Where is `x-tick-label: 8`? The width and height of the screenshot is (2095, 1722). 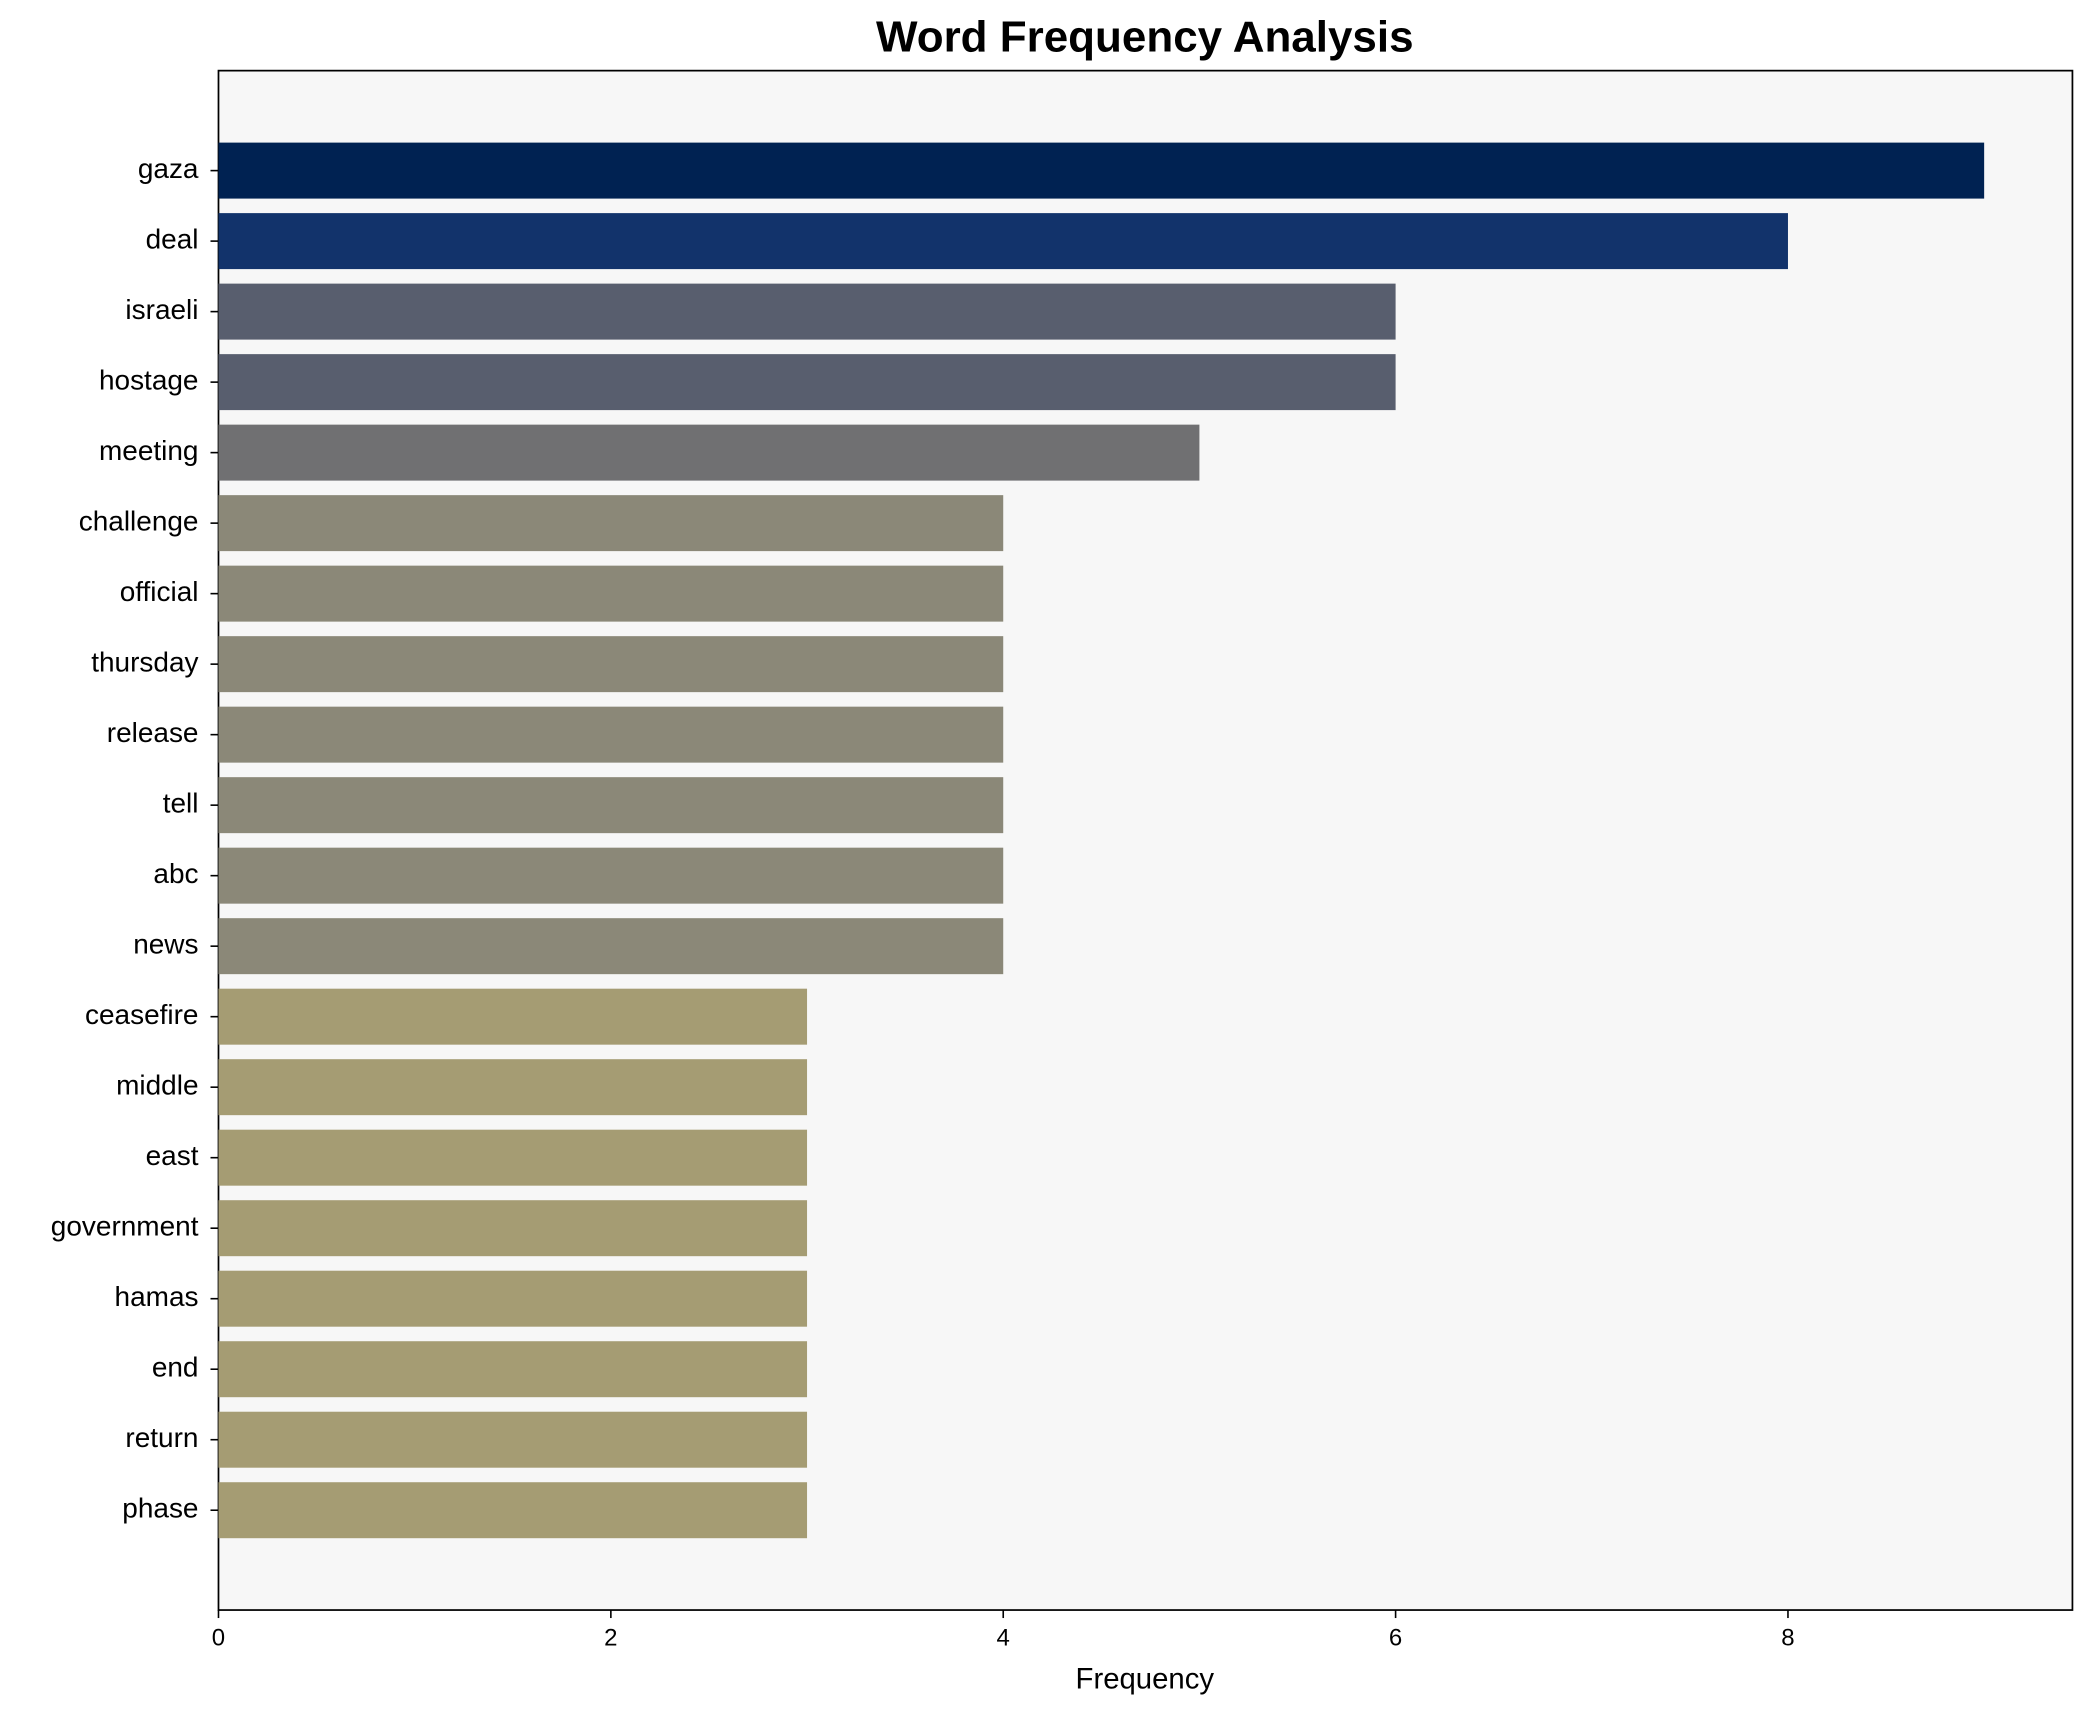 x-tick-label: 8 is located at coordinates (1787, 1638).